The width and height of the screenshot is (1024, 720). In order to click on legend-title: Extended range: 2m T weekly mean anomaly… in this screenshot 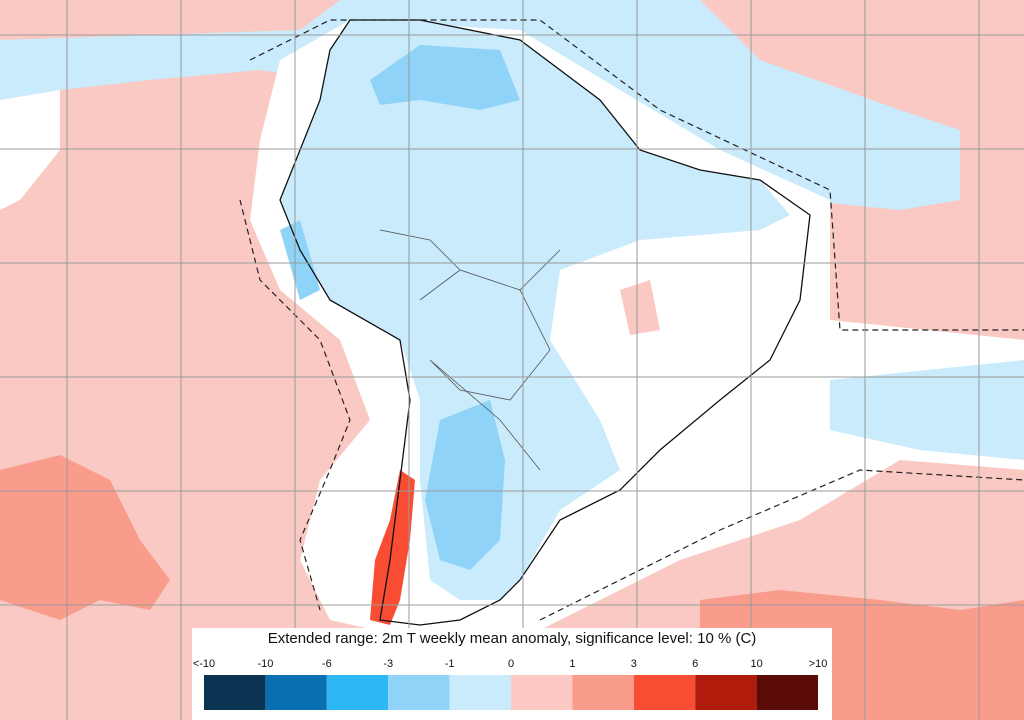, I will do `click(512, 638)`.